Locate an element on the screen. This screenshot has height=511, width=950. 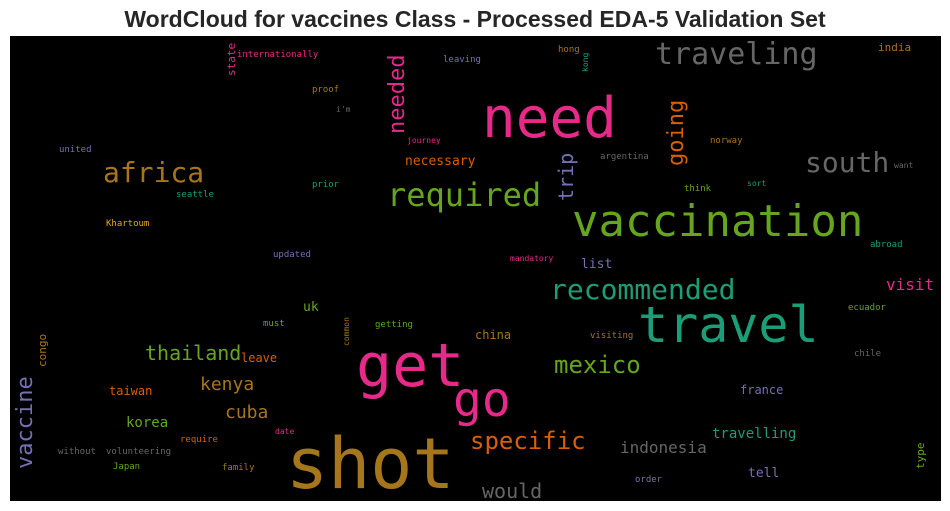
word-internationally: internationally is located at coordinates (278, 55).